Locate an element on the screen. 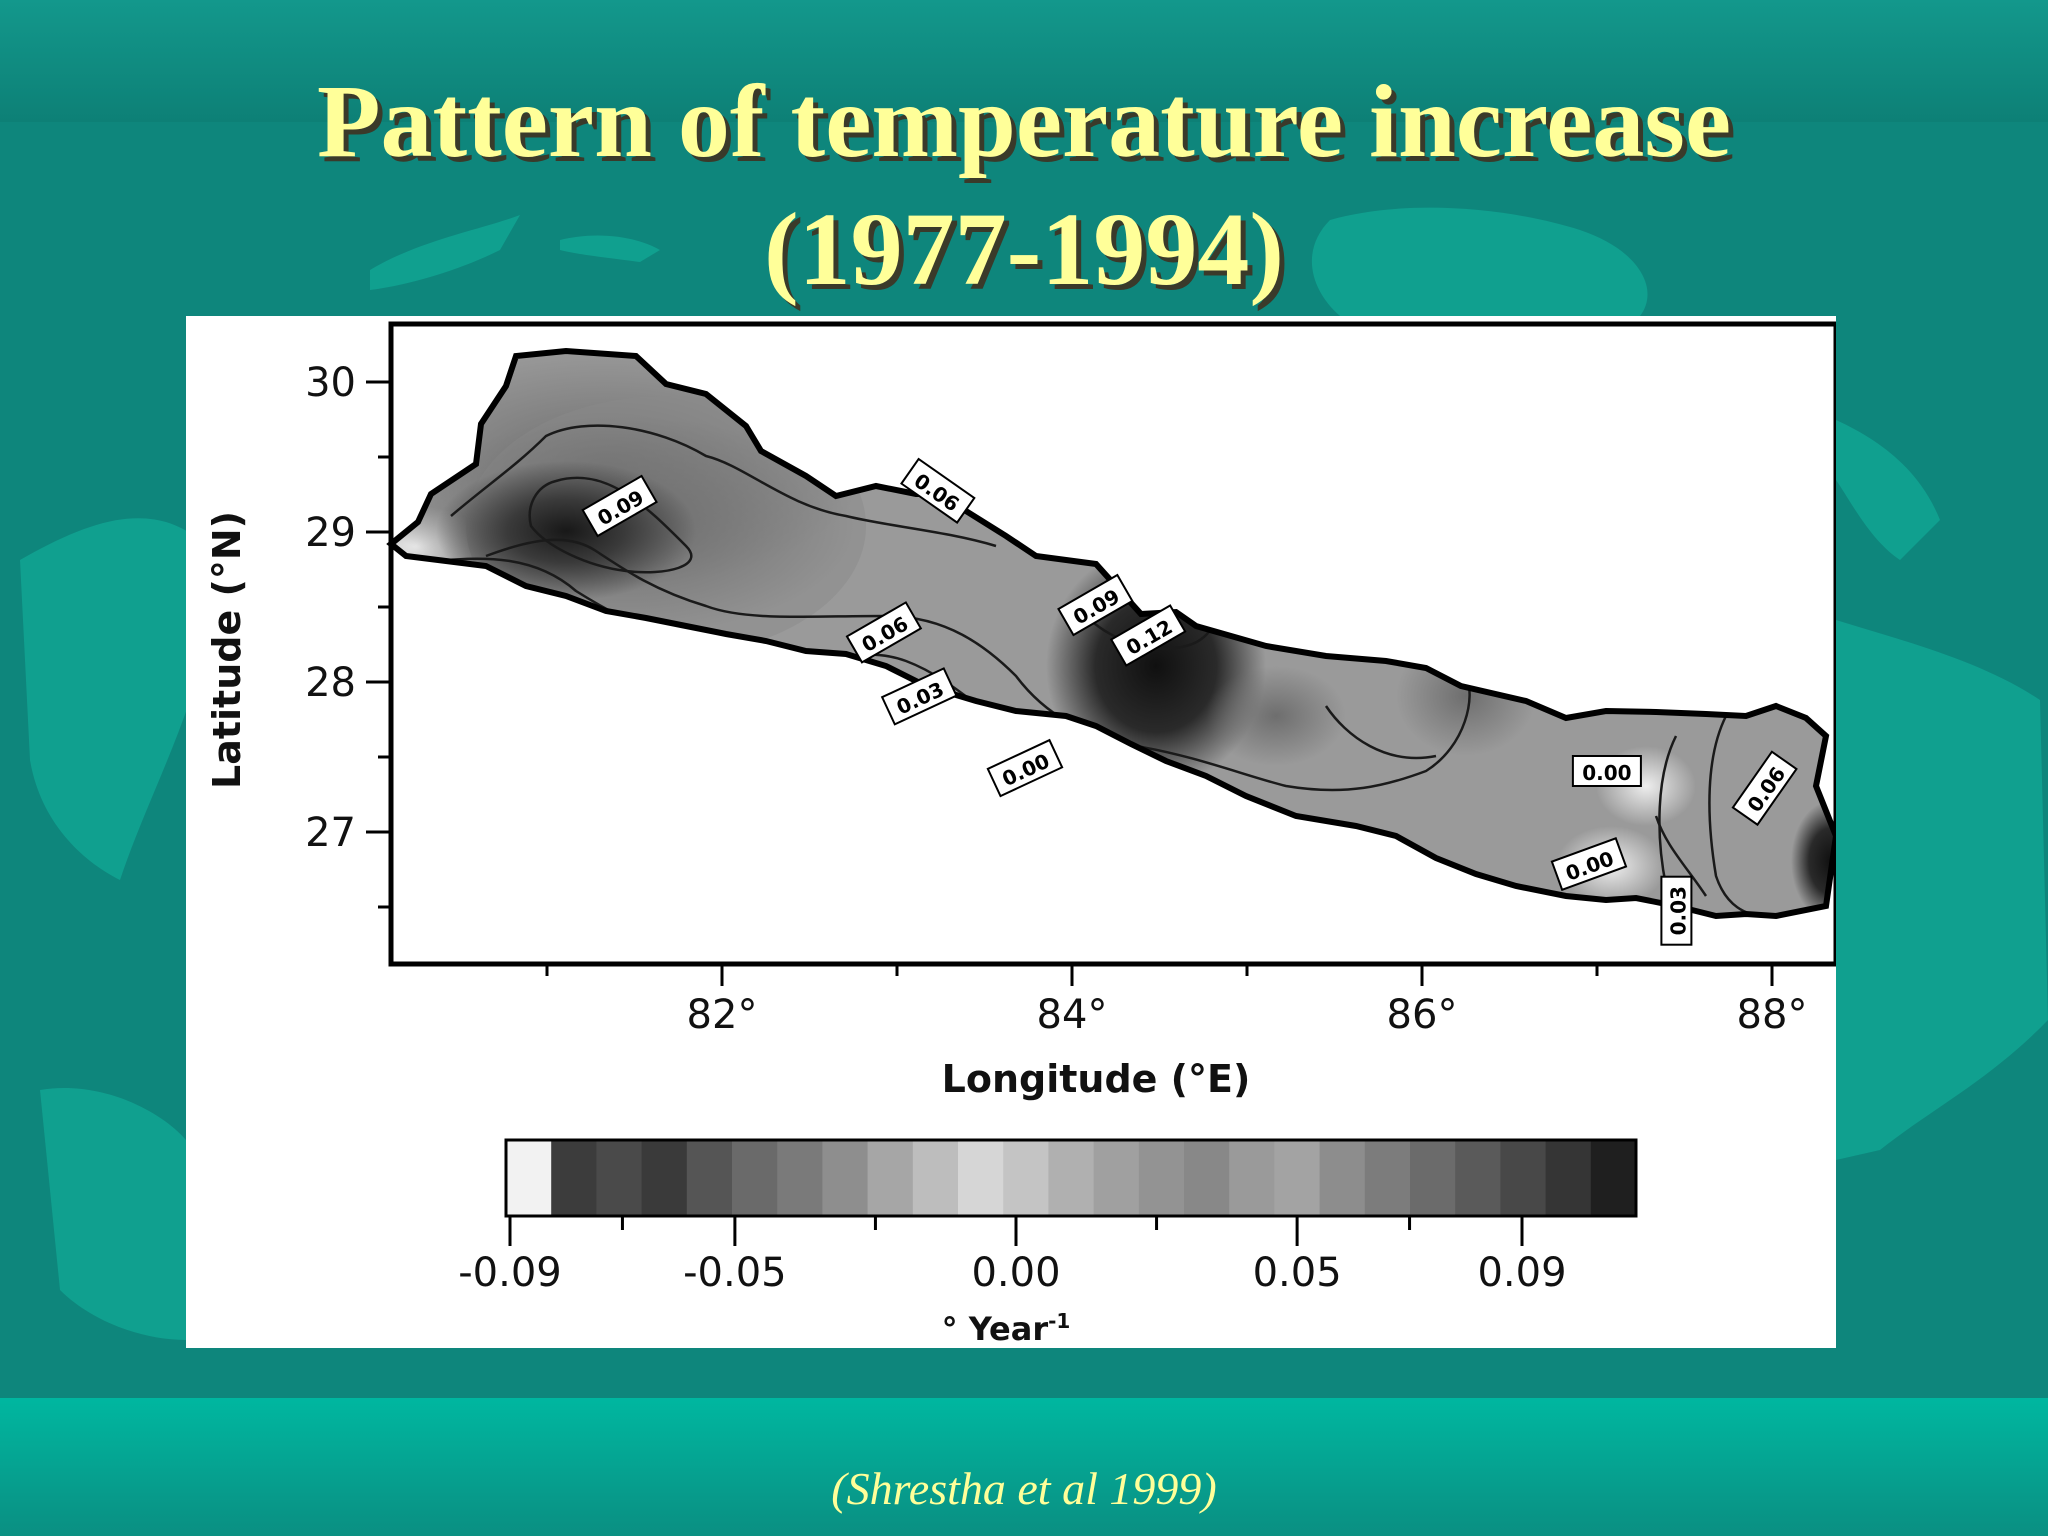 The width and height of the screenshot is (2048, 1536). colorbar-tick-label: 0.05 is located at coordinates (1297, 1273).